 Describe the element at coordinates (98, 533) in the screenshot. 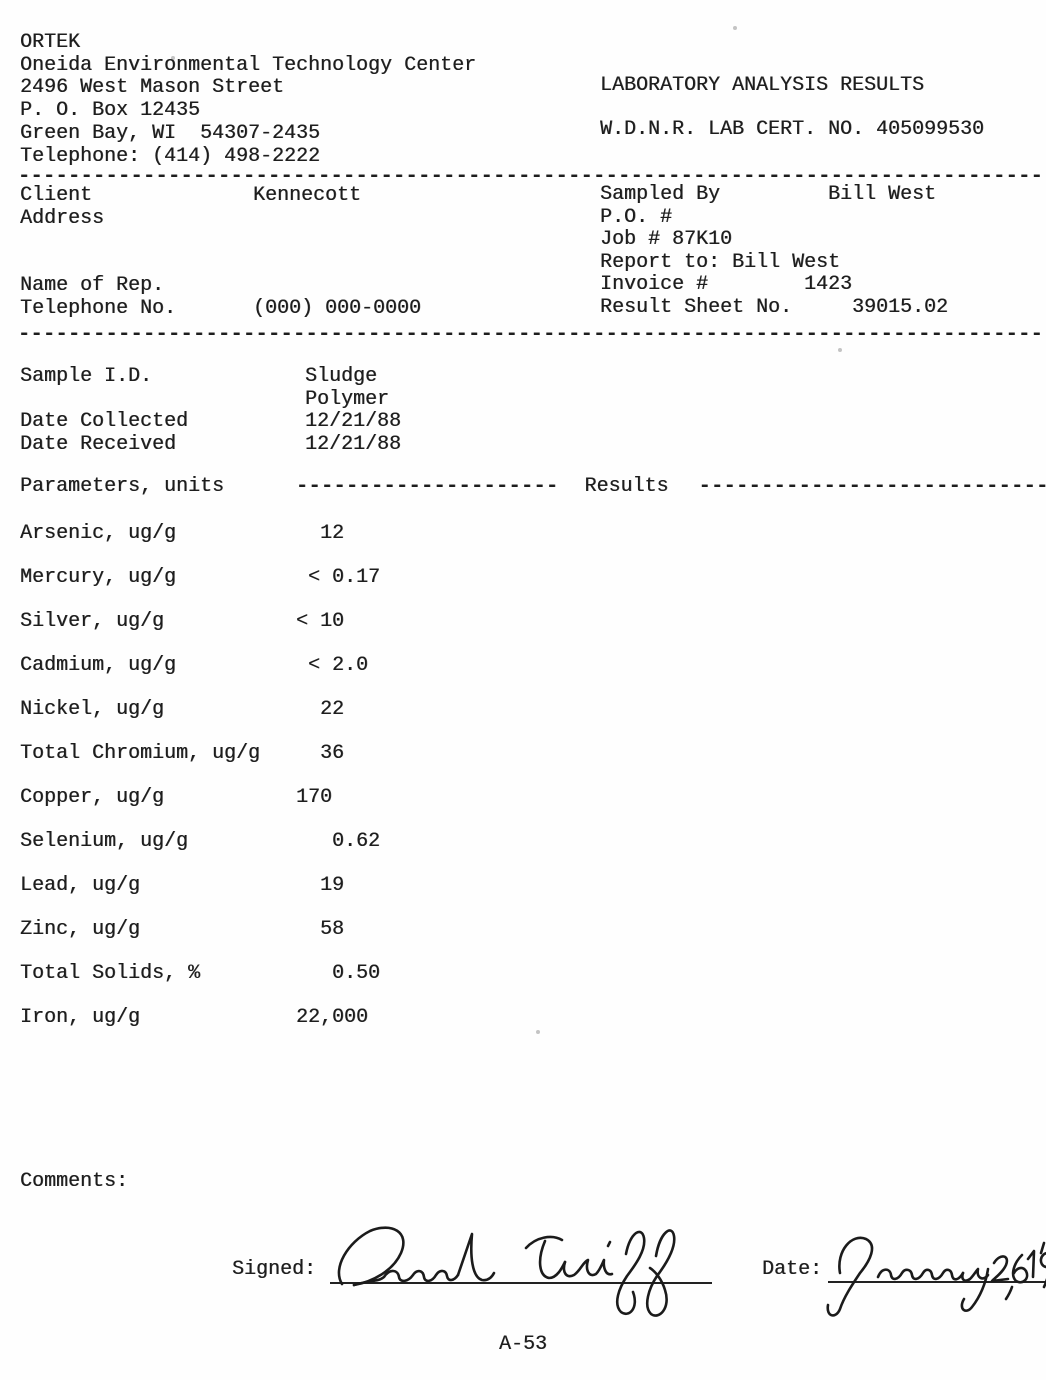

I see `parameter-name: Arsenic, ug/g` at that location.